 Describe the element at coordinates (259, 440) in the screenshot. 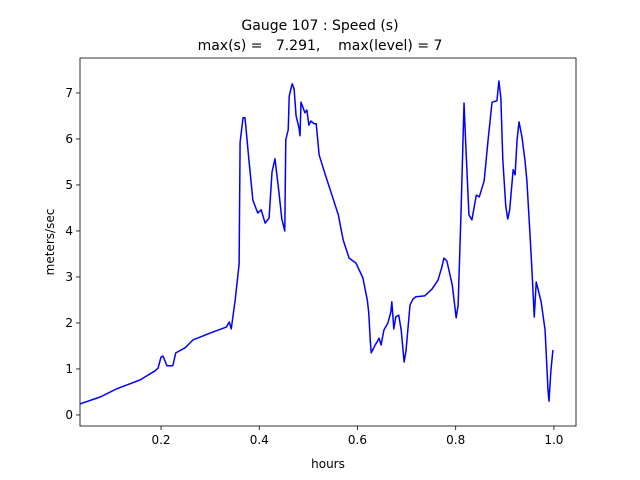

I see `x-tick-label: 0.4` at that location.